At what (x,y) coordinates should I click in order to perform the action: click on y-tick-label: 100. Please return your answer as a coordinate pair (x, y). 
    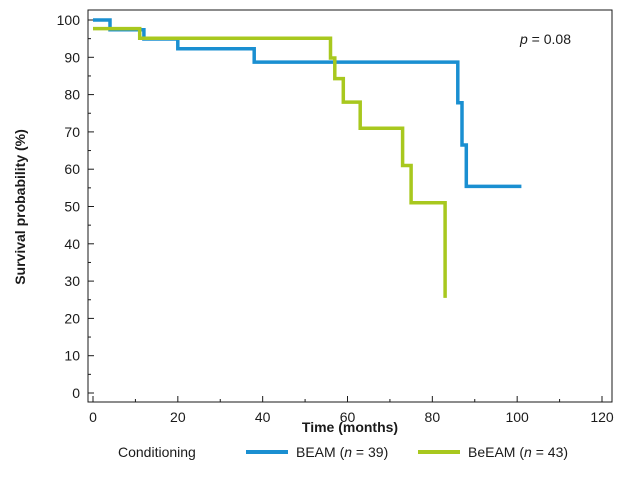
    Looking at the image, I should click on (69, 20).